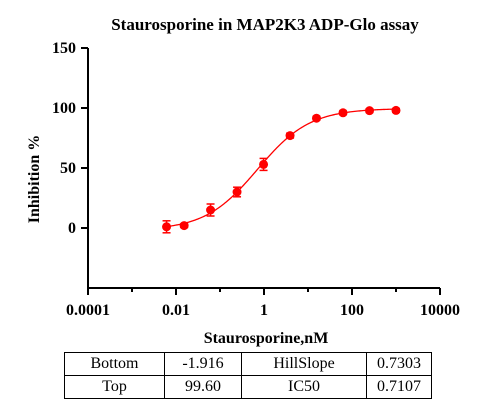 The image size is (500, 420). I want to click on x-axis-title: Staurosporine,nM, so click(266, 338).